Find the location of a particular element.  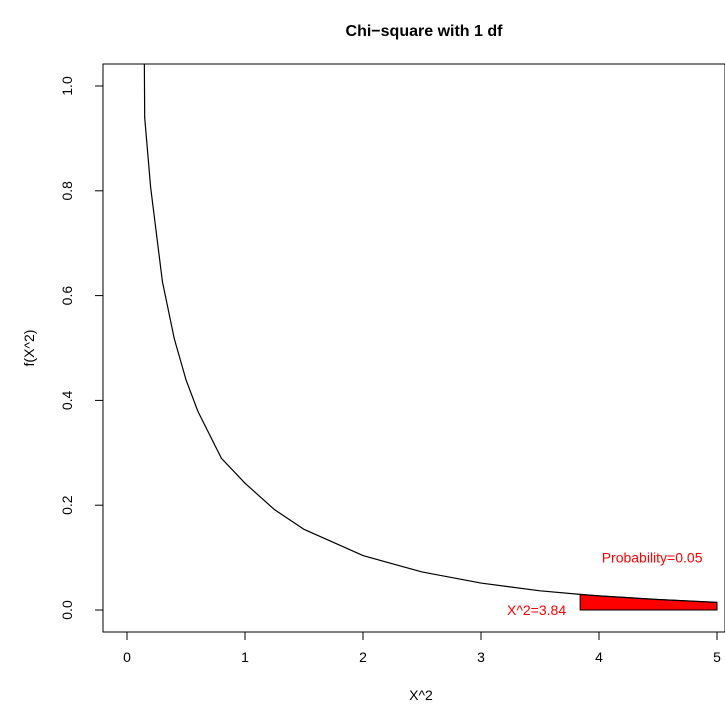

x-axis-label: X^2 is located at coordinates (421, 695).